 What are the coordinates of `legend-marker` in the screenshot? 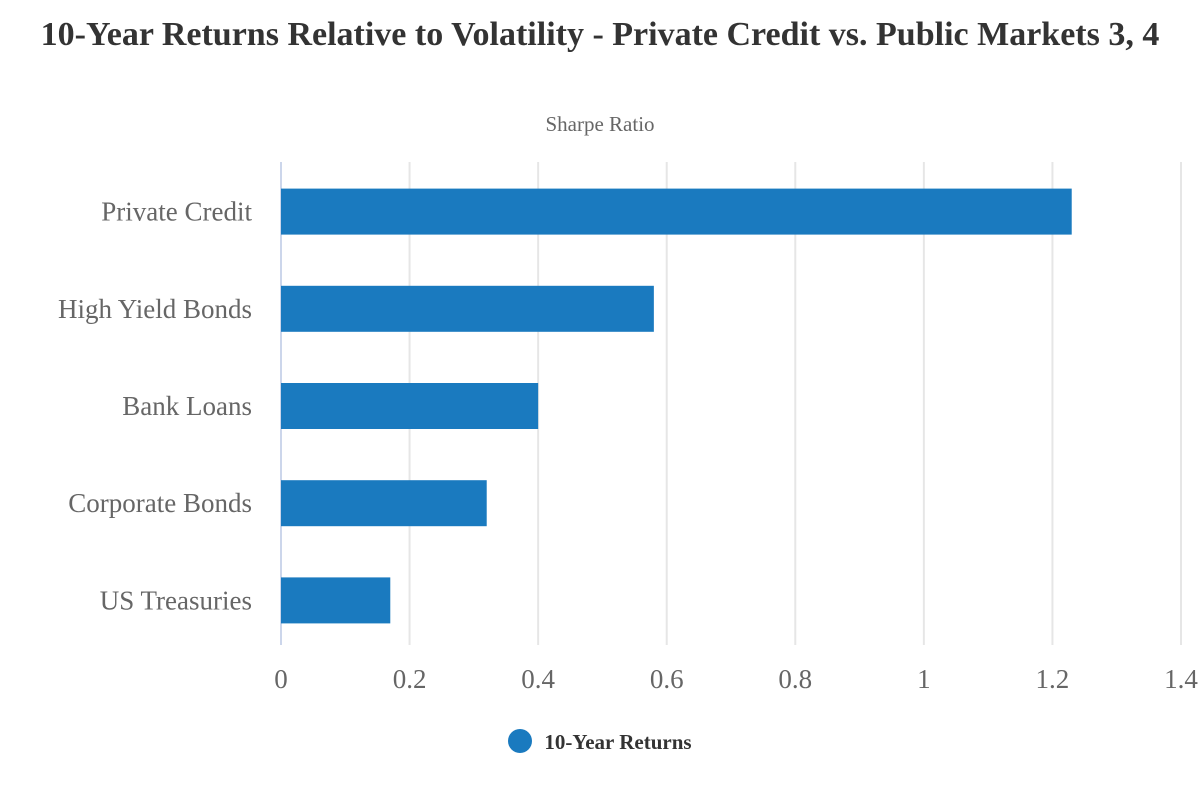 It's located at (520, 741).